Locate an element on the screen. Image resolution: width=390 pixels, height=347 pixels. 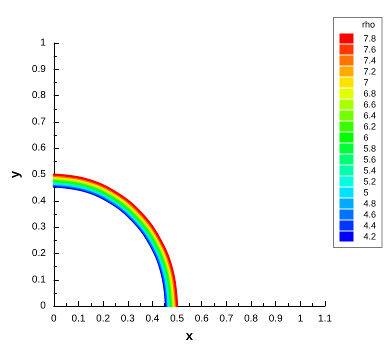
x-tick-label: 1 is located at coordinates (301, 319).